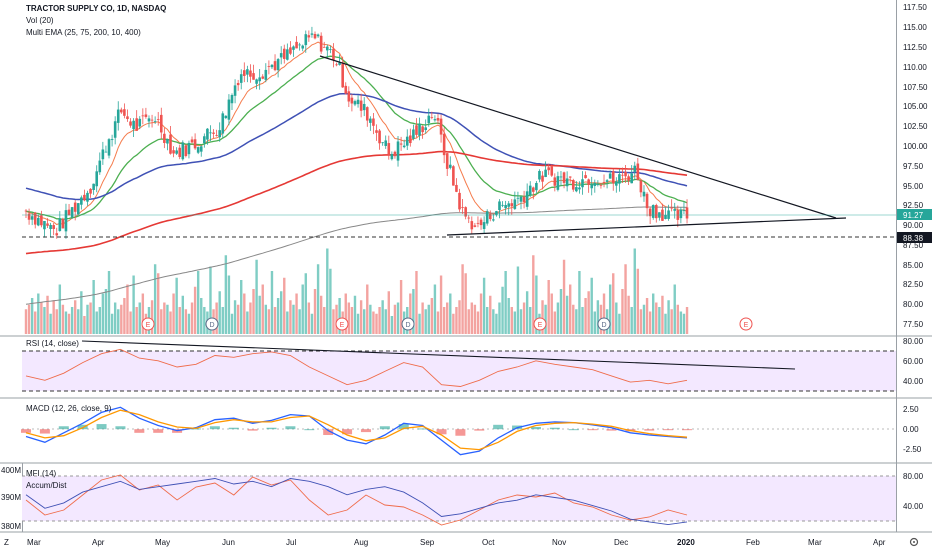 The image size is (932, 555). What do you see at coordinates (913, 506) in the screenshot?
I see `mfi-tick: 40.00` at bounding box center [913, 506].